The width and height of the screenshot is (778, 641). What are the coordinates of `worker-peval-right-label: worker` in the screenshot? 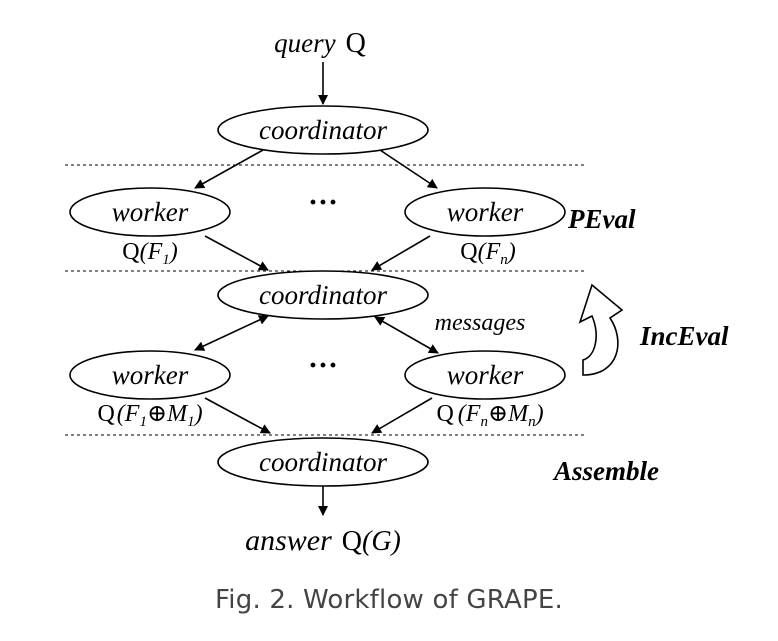 It's located at (485, 212).